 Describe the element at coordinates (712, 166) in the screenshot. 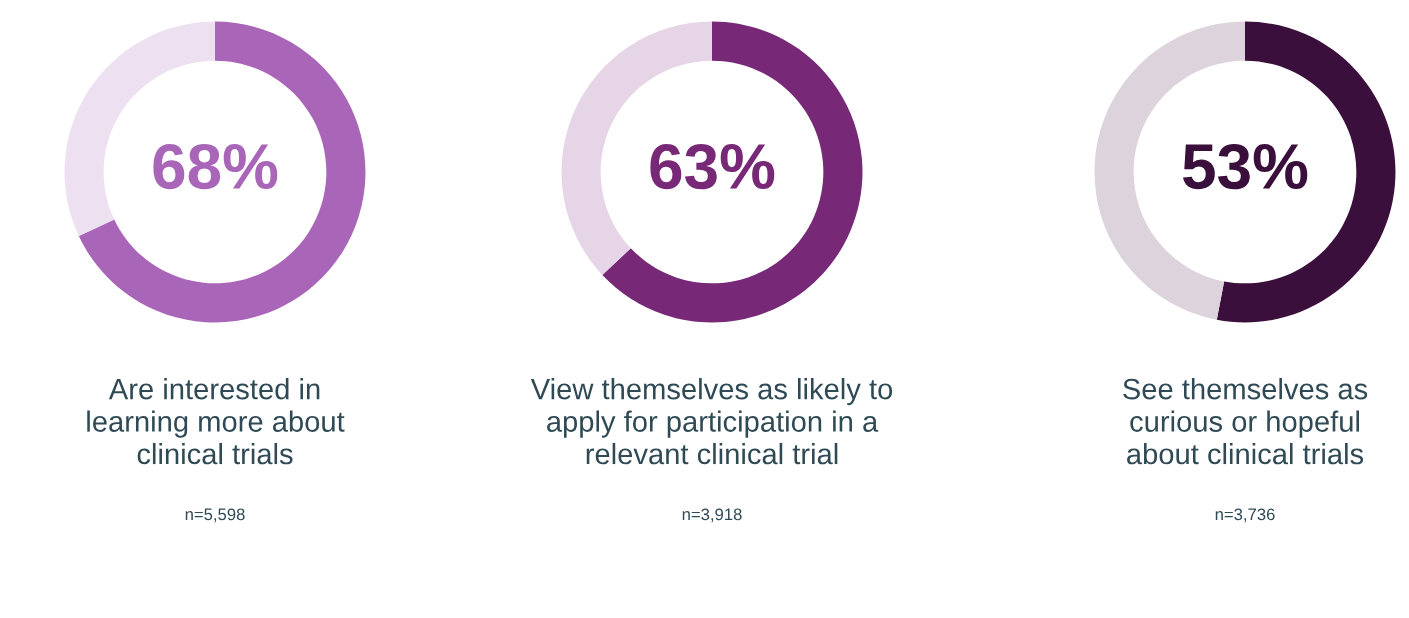

I see `data-label: 63%` at that location.